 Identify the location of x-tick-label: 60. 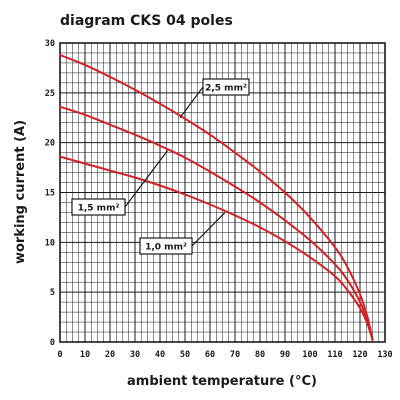
(210, 355).